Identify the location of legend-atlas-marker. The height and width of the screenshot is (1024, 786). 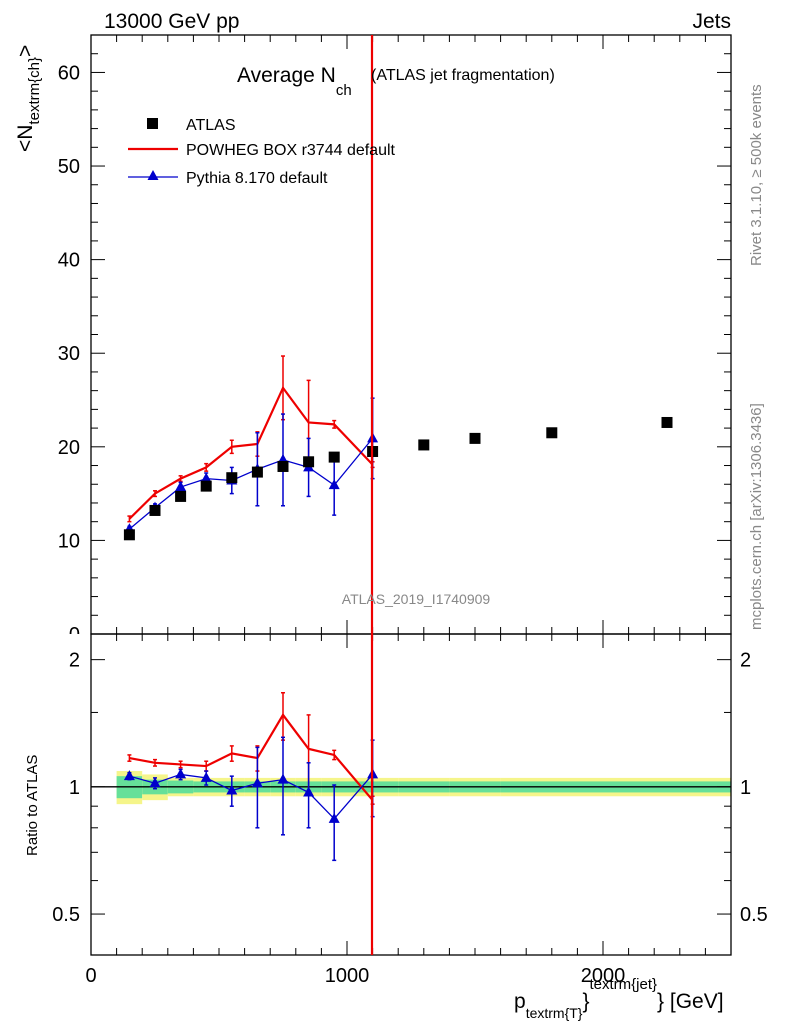
(152, 123).